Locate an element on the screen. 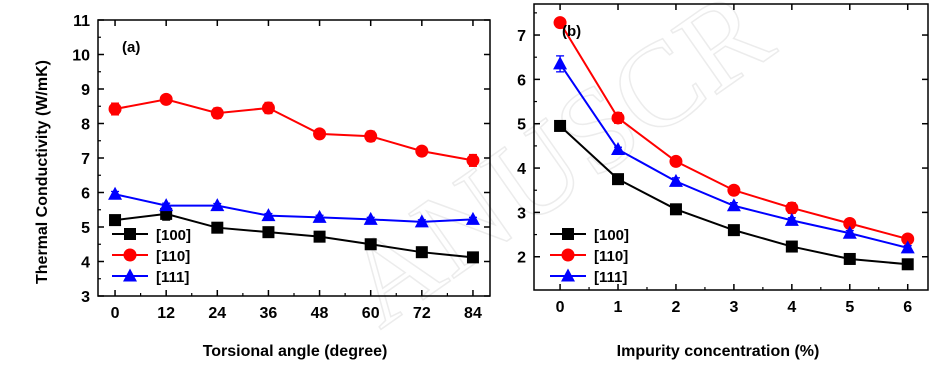 The width and height of the screenshot is (929, 365). x-tick-label: 12 is located at coordinates (166, 313).